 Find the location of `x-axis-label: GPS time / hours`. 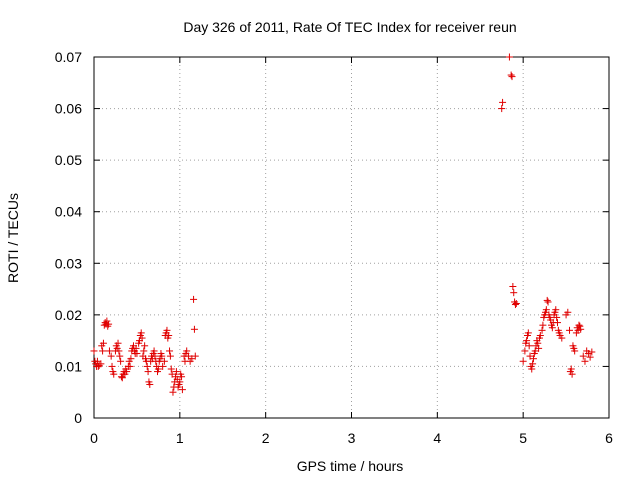

x-axis-label: GPS time / hours is located at coordinates (350, 466).